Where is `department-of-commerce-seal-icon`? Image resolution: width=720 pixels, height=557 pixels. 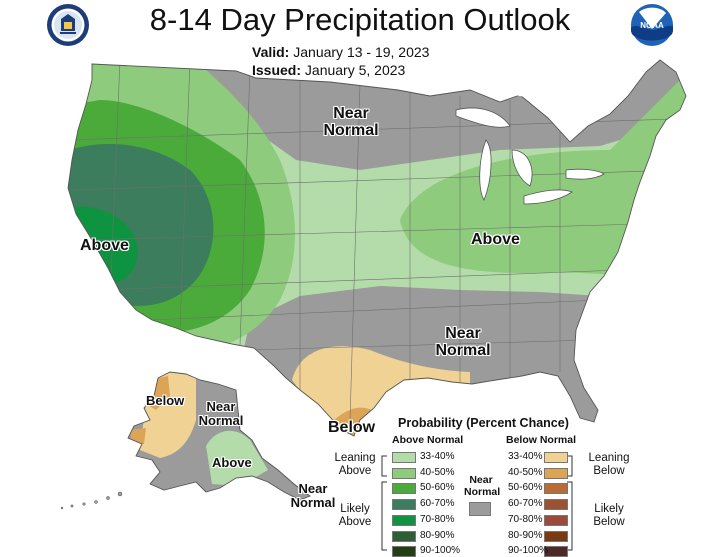 department-of-commerce-seal-icon is located at coordinates (68, 25).